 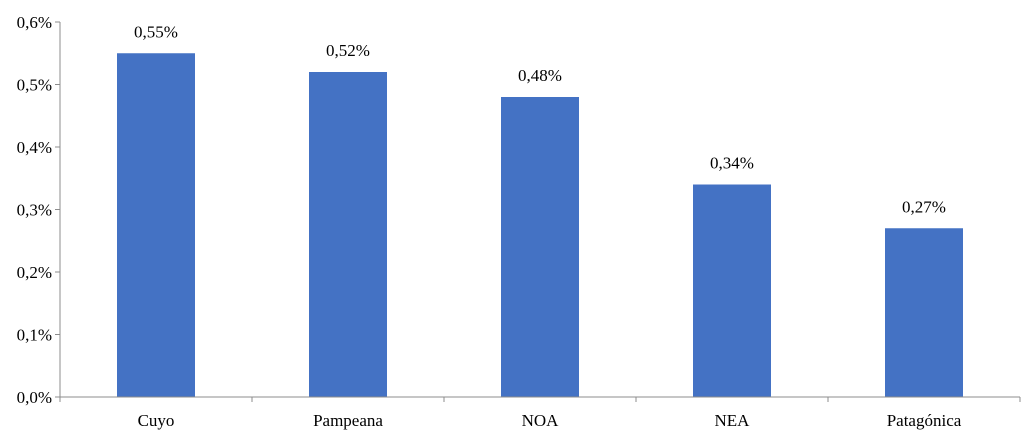 What do you see at coordinates (733, 420) in the screenshot?
I see `category-label-3: NEA` at bounding box center [733, 420].